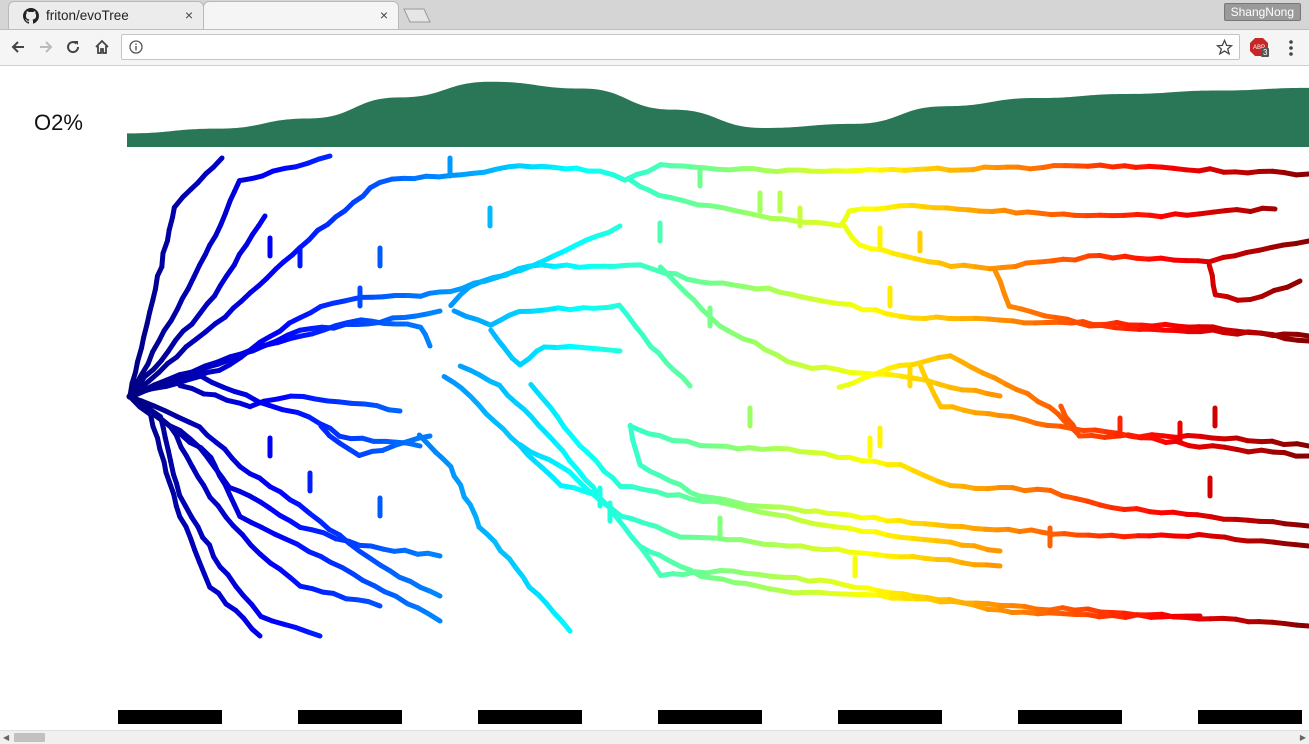 The height and width of the screenshot is (744, 1309). Describe the element at coordinates (301, 15) in the screenshot. I see `tab-active: ×` at that location.